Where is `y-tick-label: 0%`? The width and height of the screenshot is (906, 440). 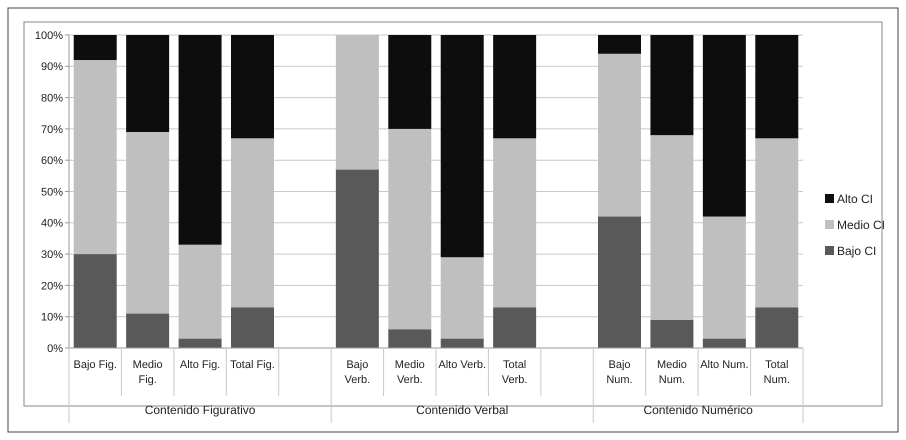
y-tick-label: 0% is located at coordinates (55, 348).